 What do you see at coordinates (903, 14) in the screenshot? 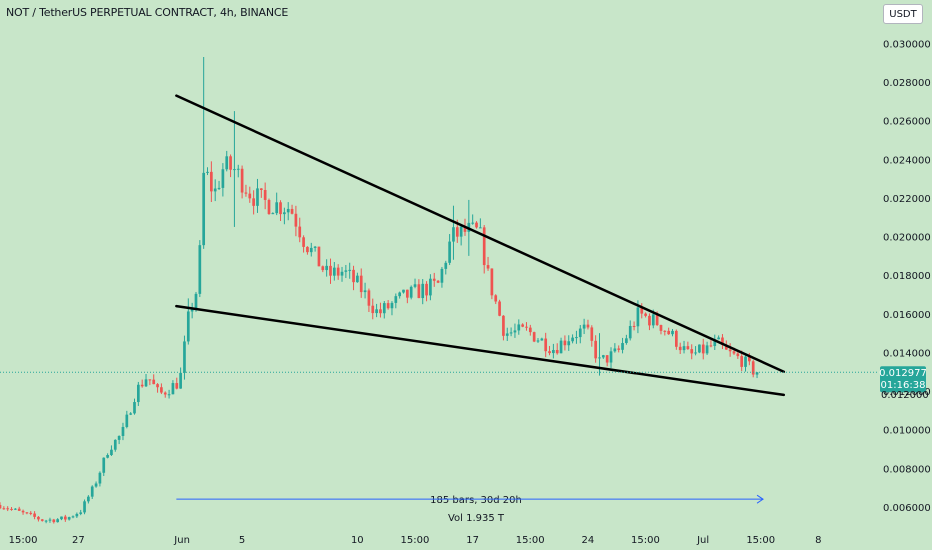
I see `currency-button: USDT` at bounding box center [903, 14].